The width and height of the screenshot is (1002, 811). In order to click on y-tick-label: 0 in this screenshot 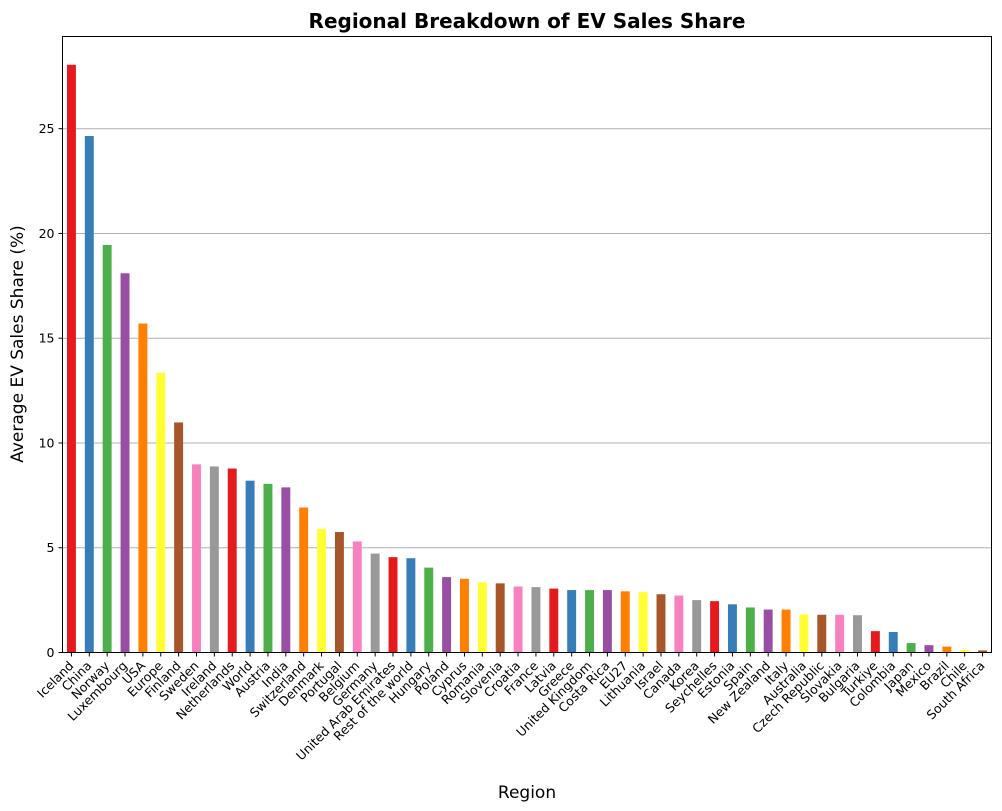, I will do `click(51, 652)`.